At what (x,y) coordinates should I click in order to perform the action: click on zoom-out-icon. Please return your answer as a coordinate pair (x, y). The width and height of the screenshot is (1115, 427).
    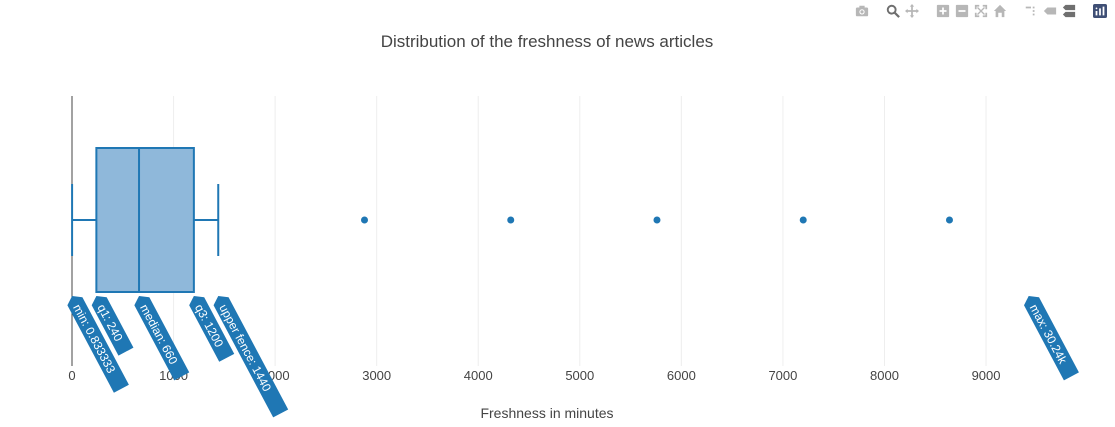
    Looking at the image, I should click on (961, 11).